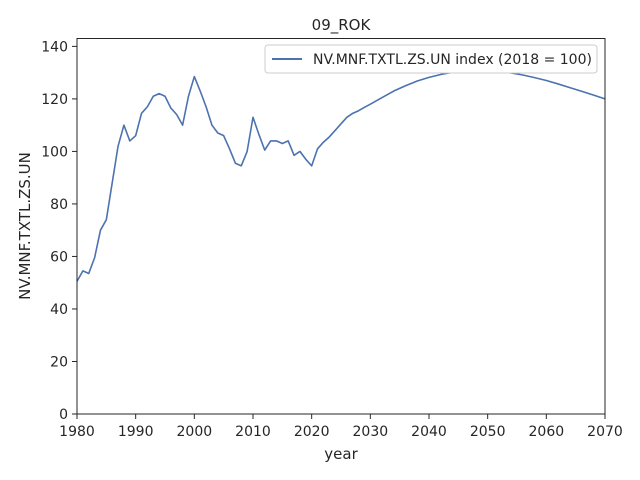 The width and height of the screenshot is (640, 480). I want to click on x-axis: 1980 1990 2000 2010 2020 2030 2040 2050 2060 2070, so click(341, 427).